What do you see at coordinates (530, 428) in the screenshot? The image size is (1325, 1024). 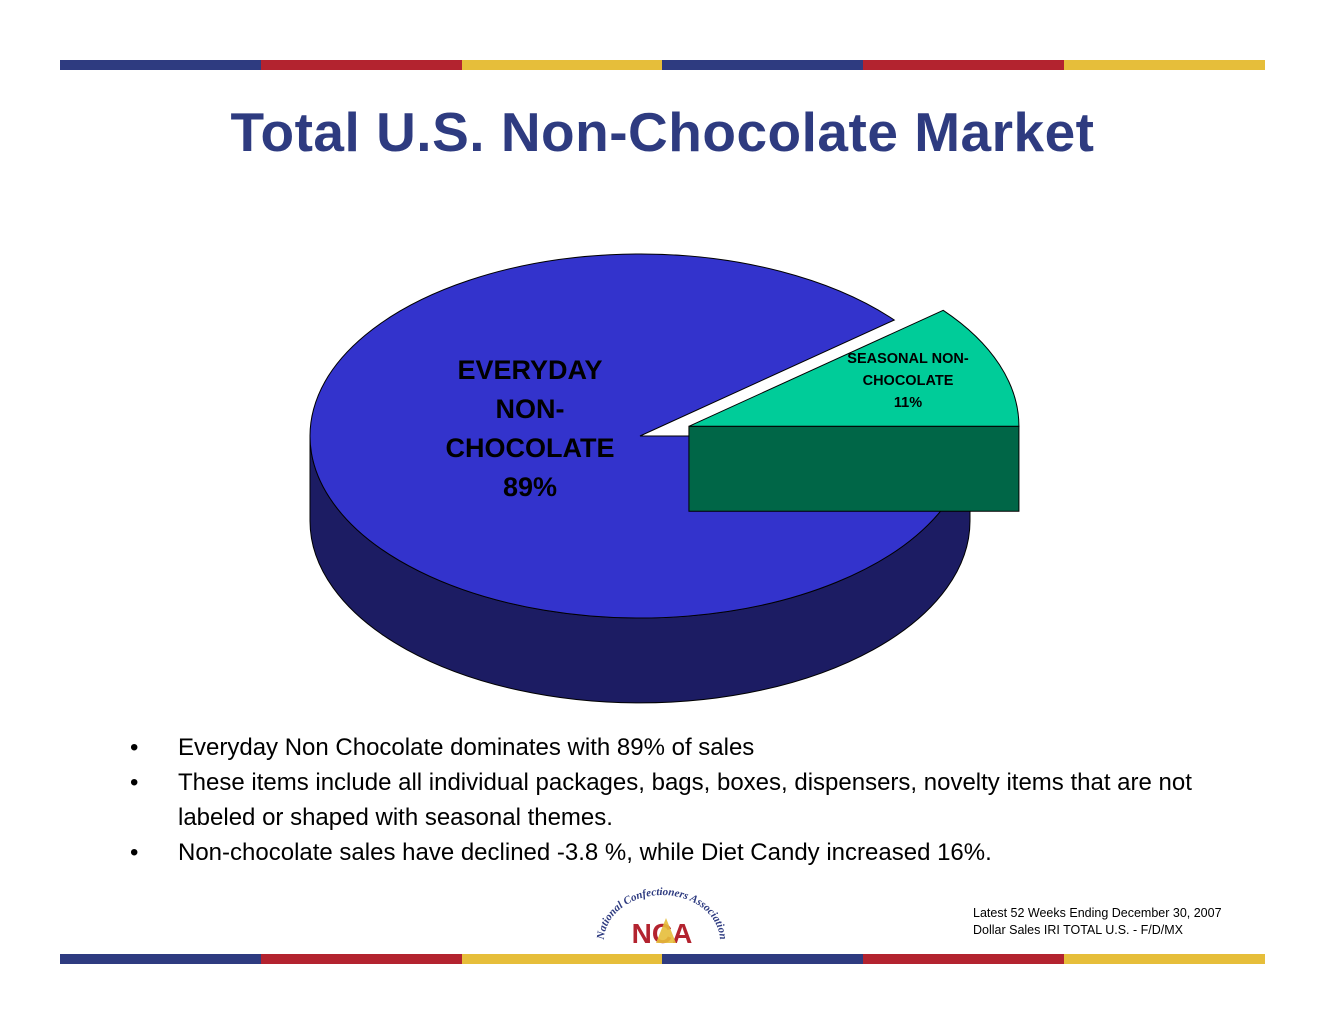 I see `everyday-data-label: EVERYDAY NON- CHOCOLATE 89%` at bounding box center [530, 428].